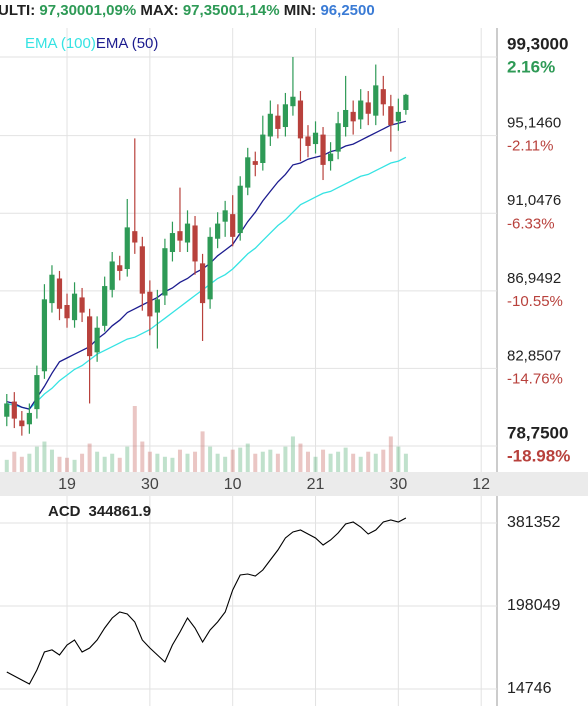  What do you see at coordinates (534, 123) in the screenshot?
I see `y-tick-label: 95,1460` at bounding box center [534, 123].